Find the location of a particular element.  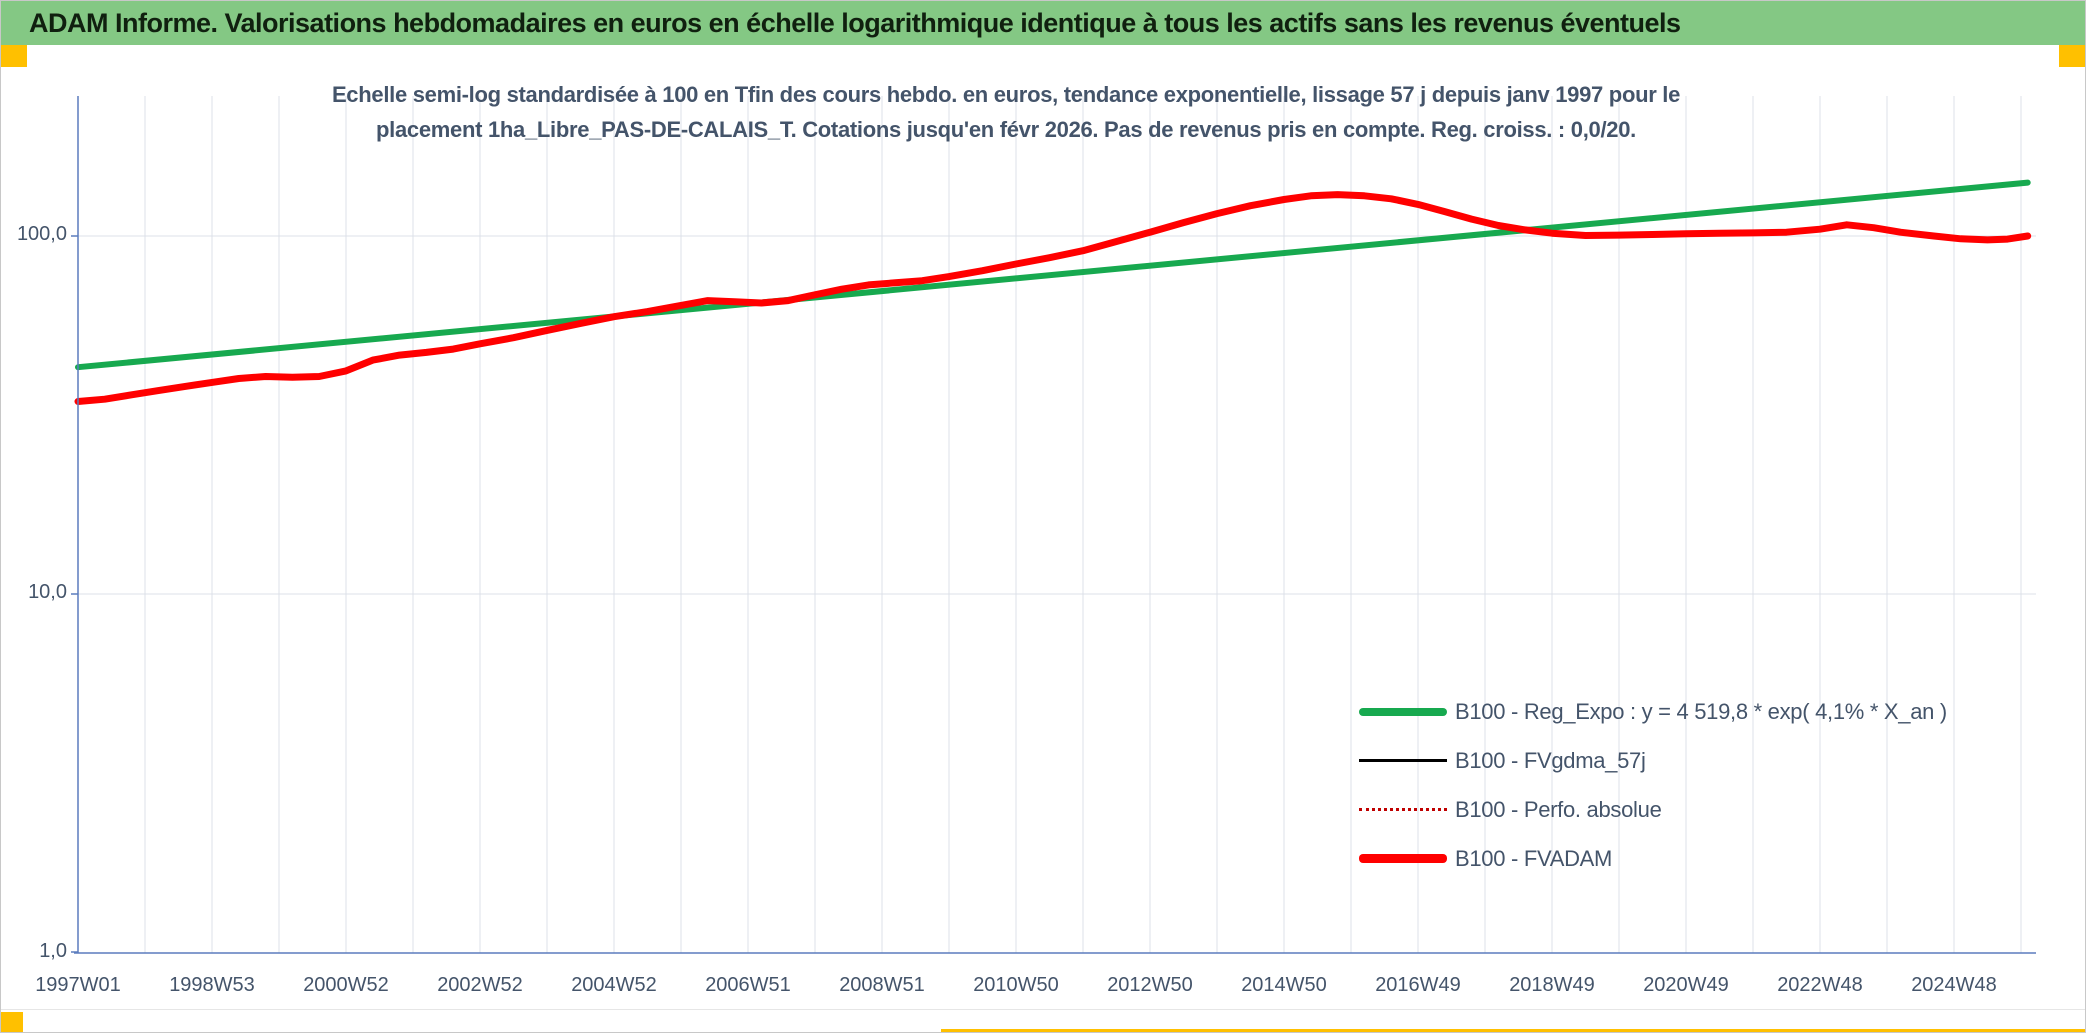

legend-item-fvadam: B100 - FVADAM is located at coordinates (1653, 858).